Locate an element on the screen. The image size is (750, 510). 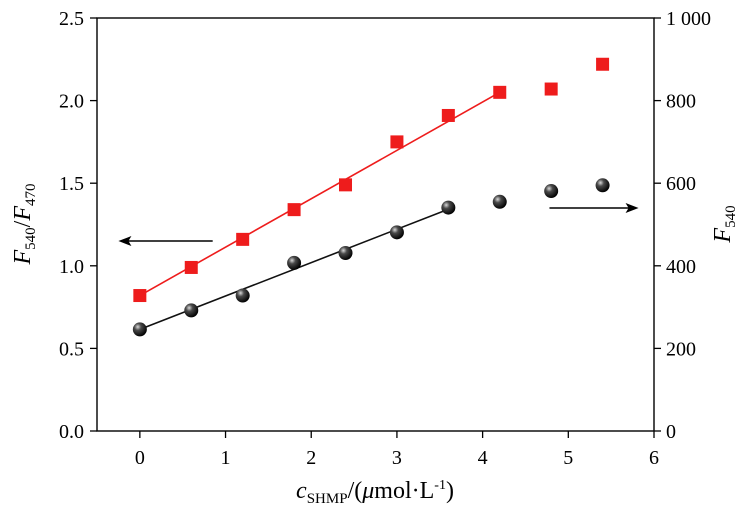
x-tick-label: 3 is located at coordinates (397, 458).